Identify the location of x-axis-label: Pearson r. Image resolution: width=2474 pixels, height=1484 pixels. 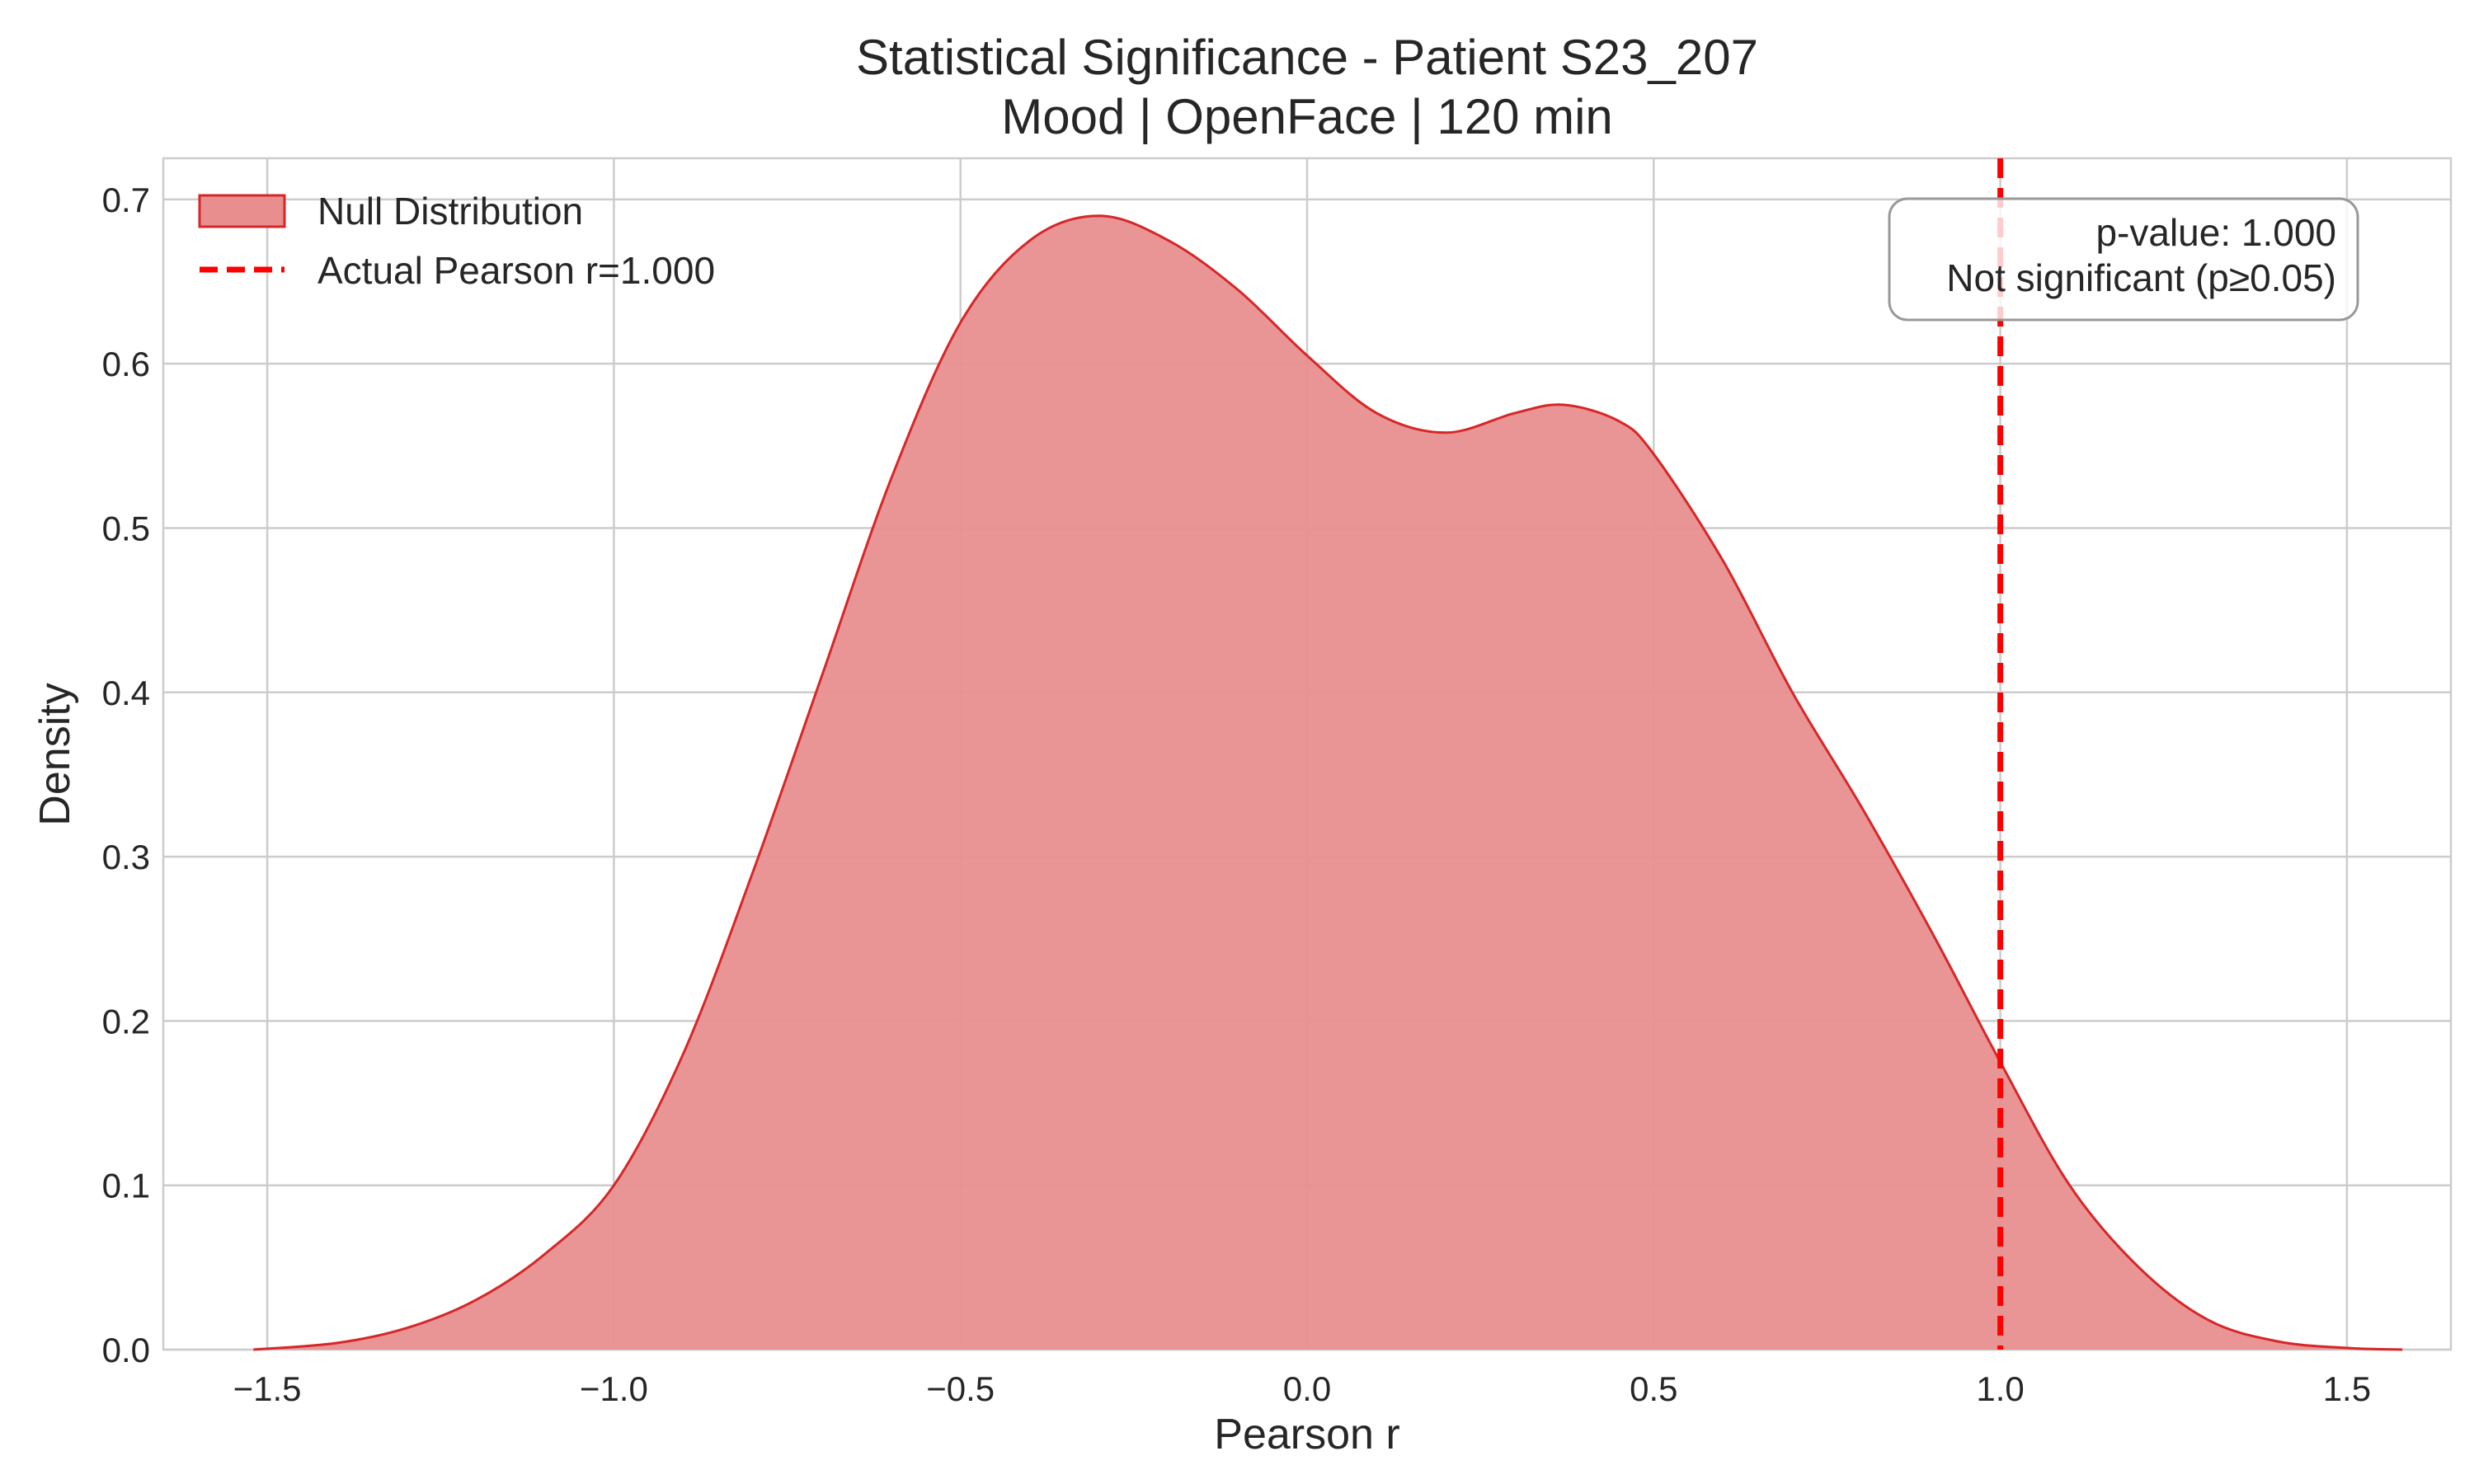
(1306, 1434).